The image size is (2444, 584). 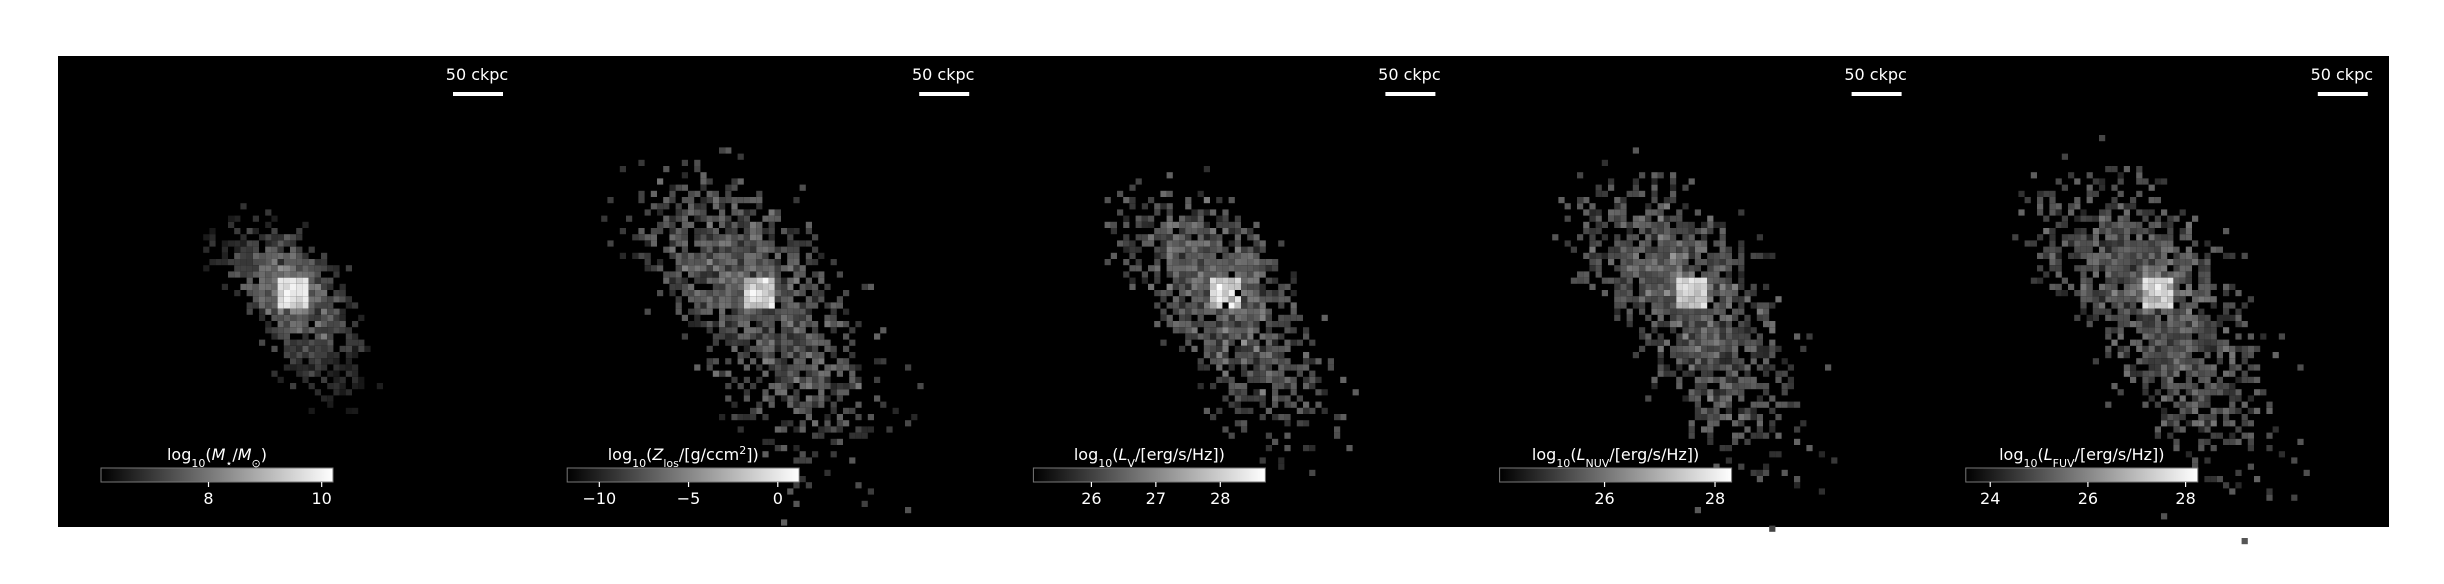 I want to click on colorbar-label-part: (, so click(x=1573, y=454).